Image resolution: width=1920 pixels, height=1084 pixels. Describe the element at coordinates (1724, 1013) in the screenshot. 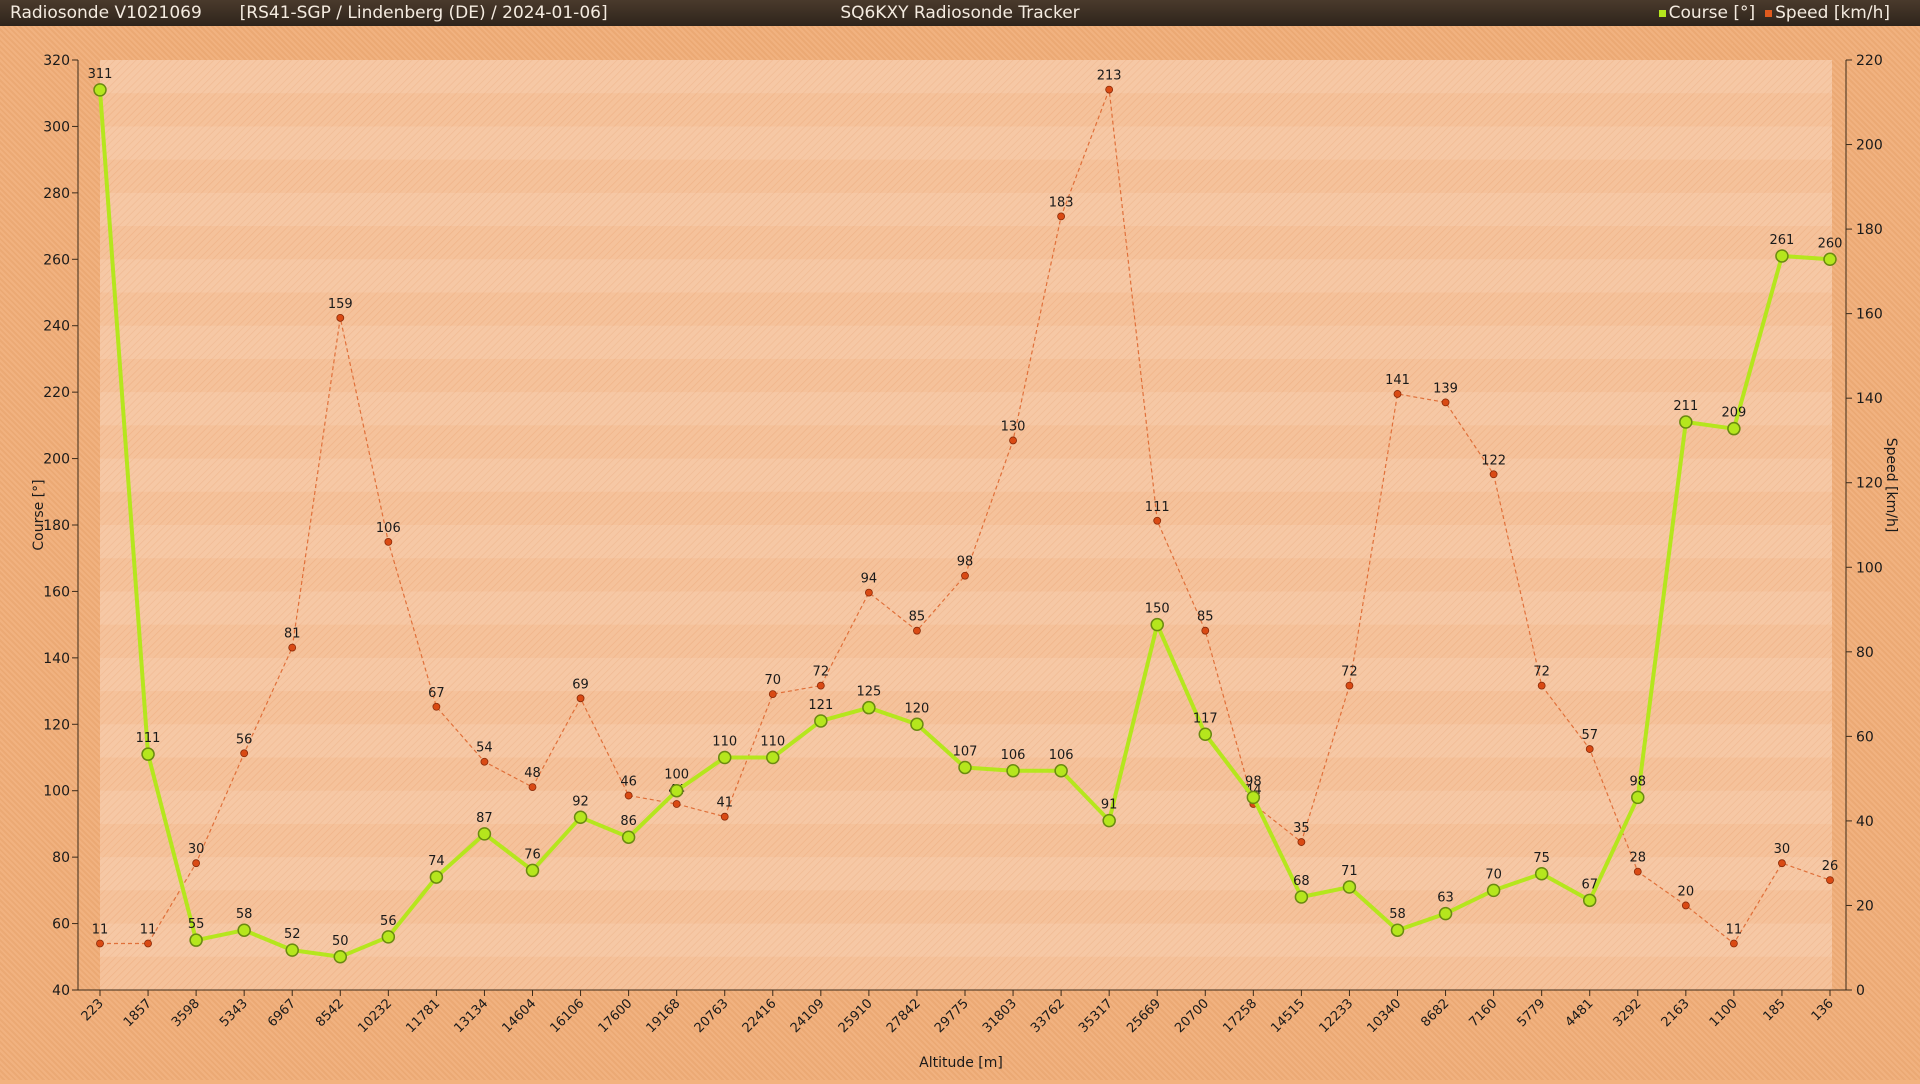

I see `x-tick-label: 1100` at that location.